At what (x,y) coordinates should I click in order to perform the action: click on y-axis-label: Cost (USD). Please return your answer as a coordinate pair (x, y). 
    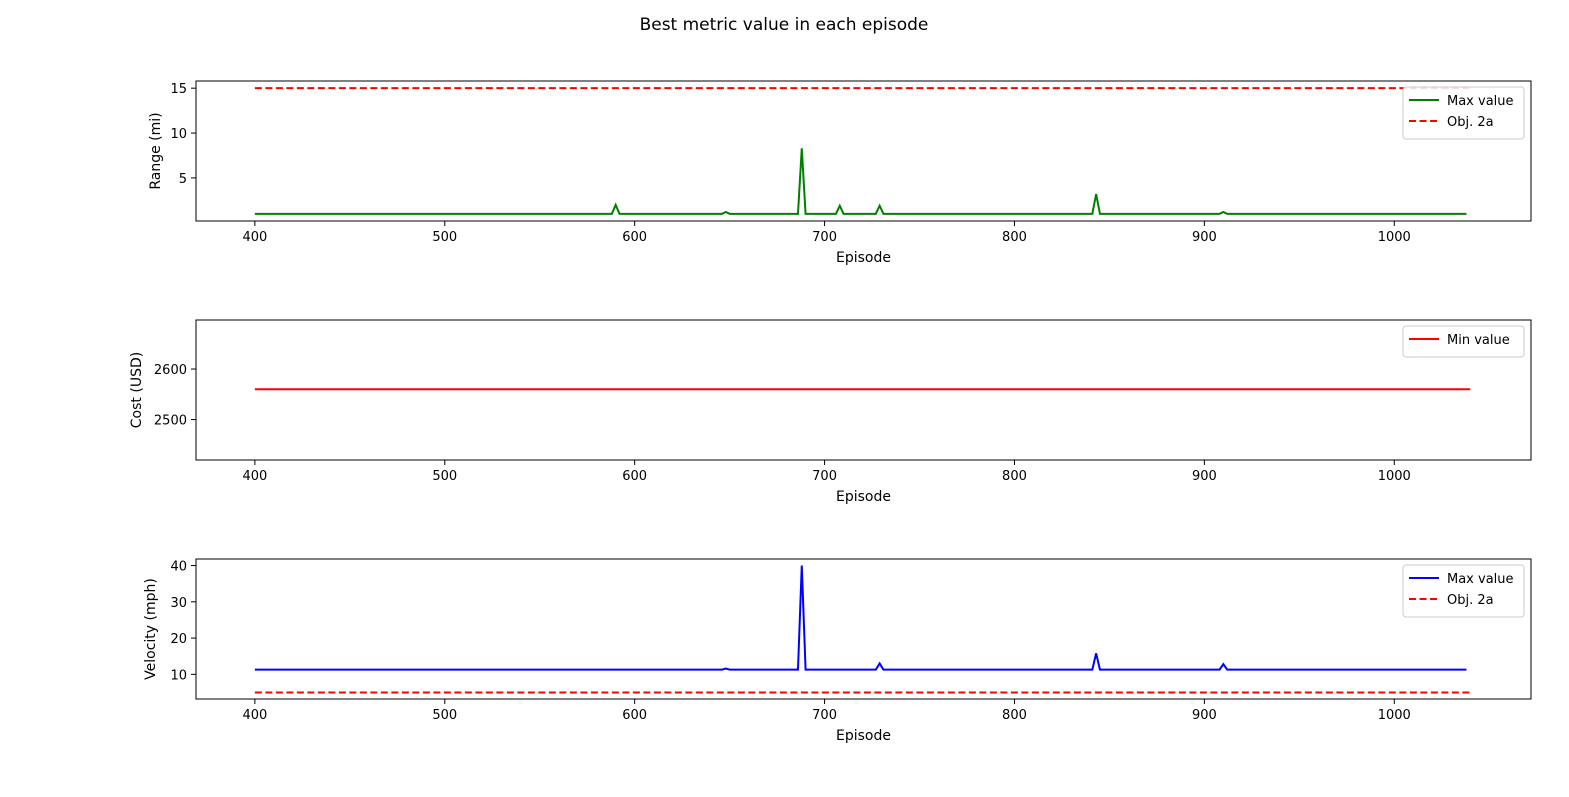
    Looking at the image, I should click on (137, 390).